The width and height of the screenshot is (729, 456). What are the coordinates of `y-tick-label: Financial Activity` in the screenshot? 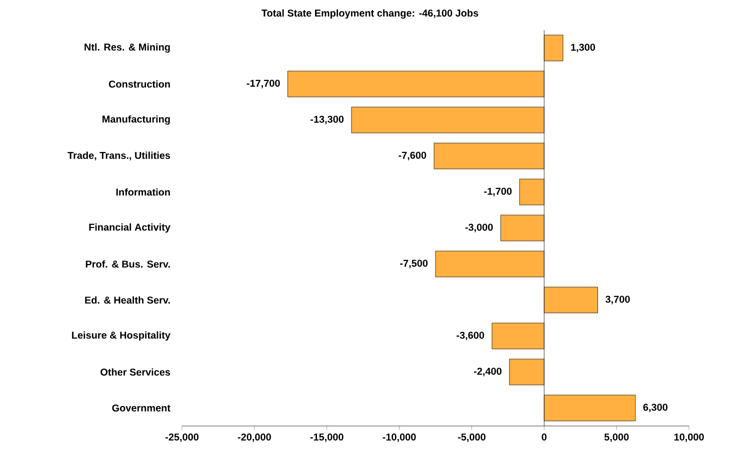 It's located at (129, 228).